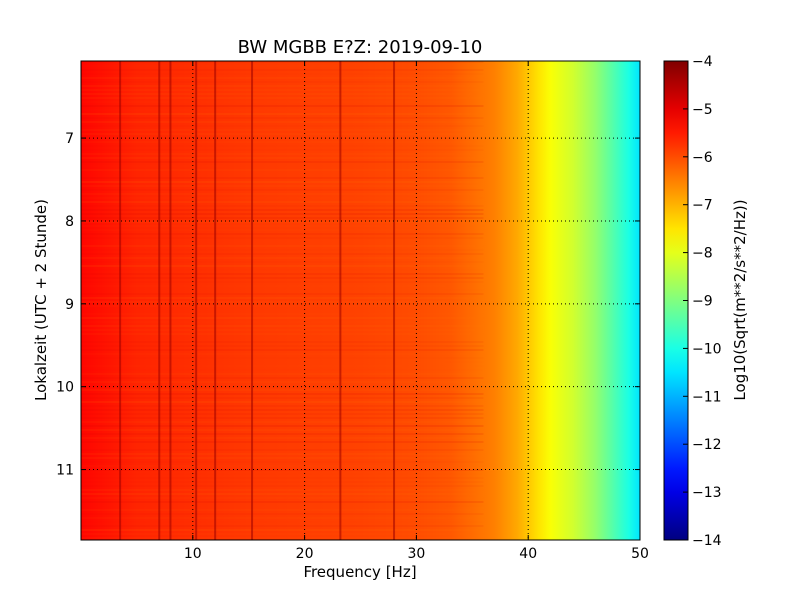 The image size is (800, 600). What do you see at coordinates (707, 349) in the screenshot?
I see `colorbar-tick-label: −10` at bounding box center [707, 349].